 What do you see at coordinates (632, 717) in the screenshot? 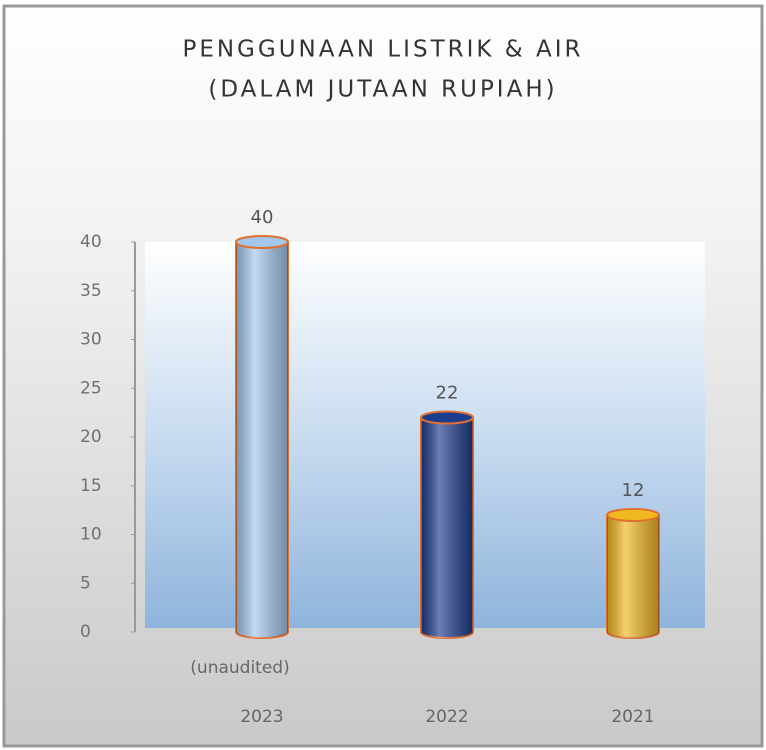
I see `x-tick-label: 2021` at bounding box center [632, 717].